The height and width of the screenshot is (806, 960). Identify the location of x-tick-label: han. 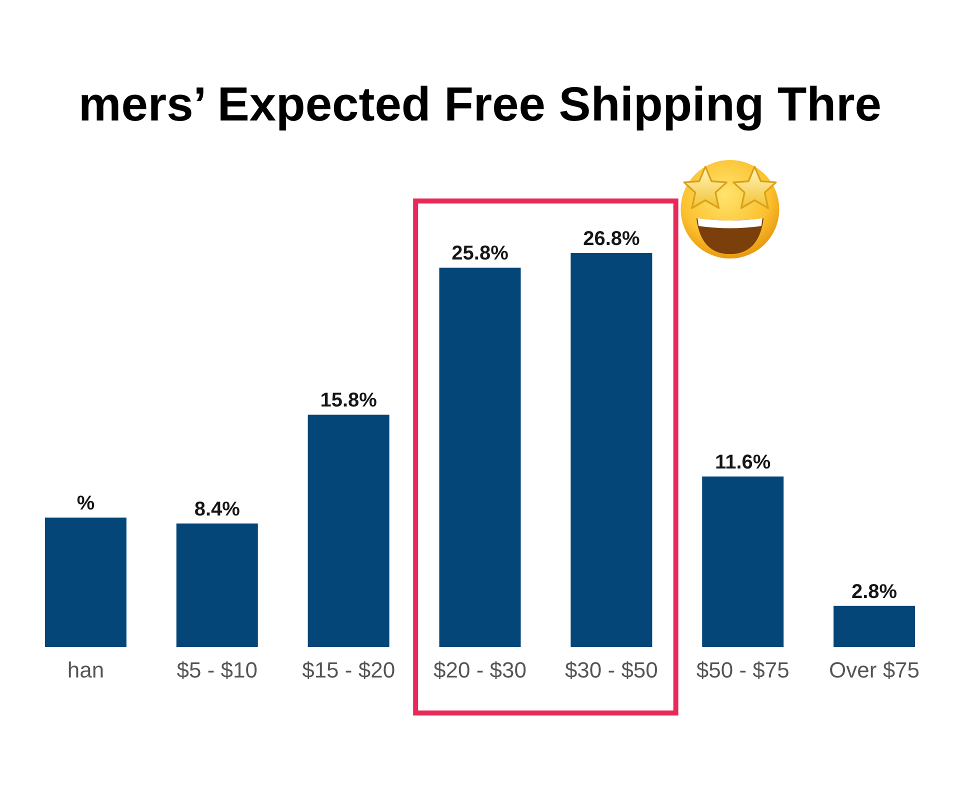
(85, 670).